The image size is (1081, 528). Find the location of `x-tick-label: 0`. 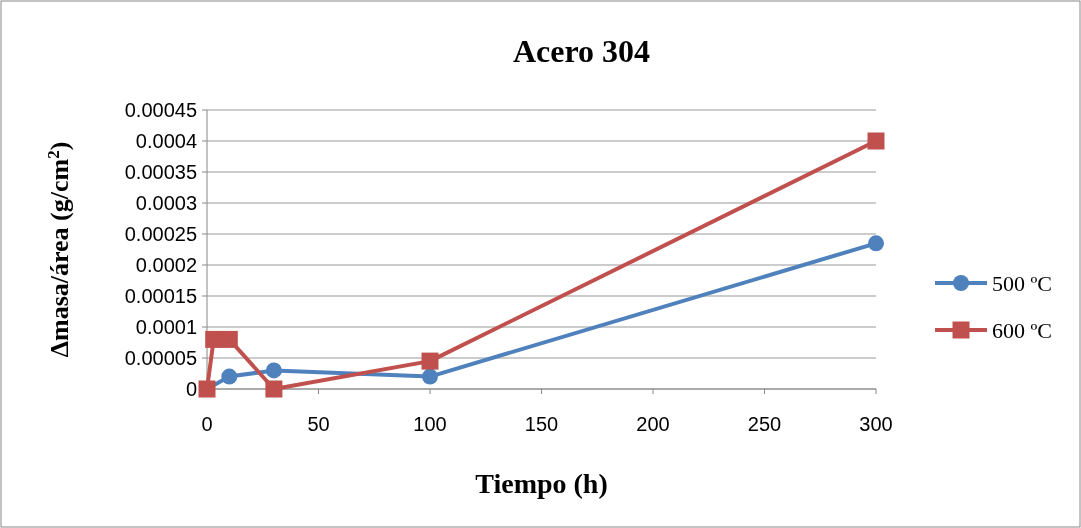

x-tick-label: 0 is located at coordinates (207, 424).